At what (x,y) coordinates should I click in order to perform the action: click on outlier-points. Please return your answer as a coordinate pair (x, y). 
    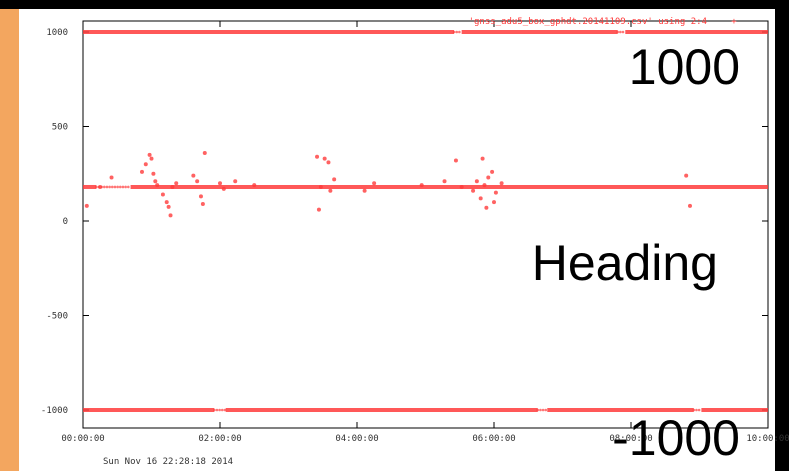
    Looking at the image, I should click on (388, 184).